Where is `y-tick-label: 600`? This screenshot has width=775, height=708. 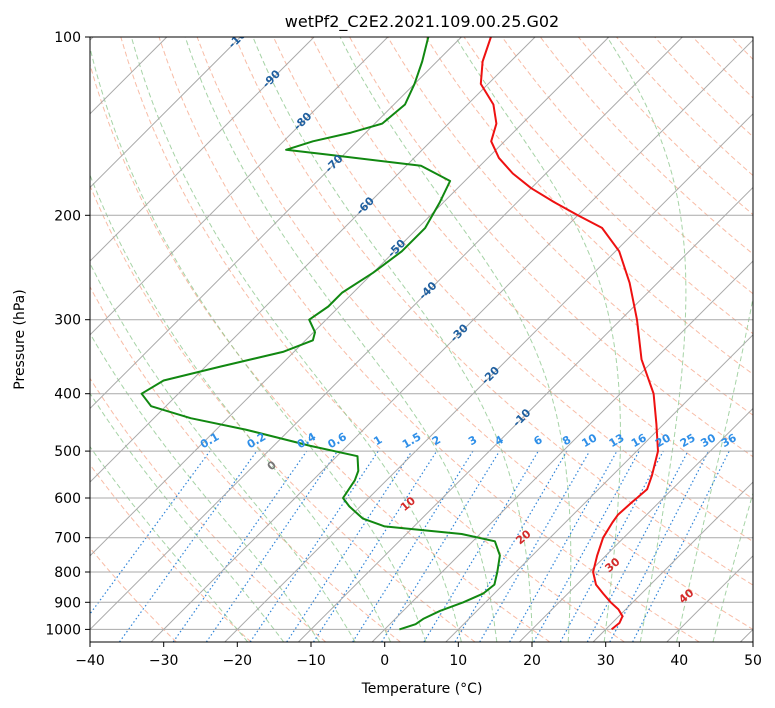
y-tick-label: 600 is located at coordinates (67, 499).